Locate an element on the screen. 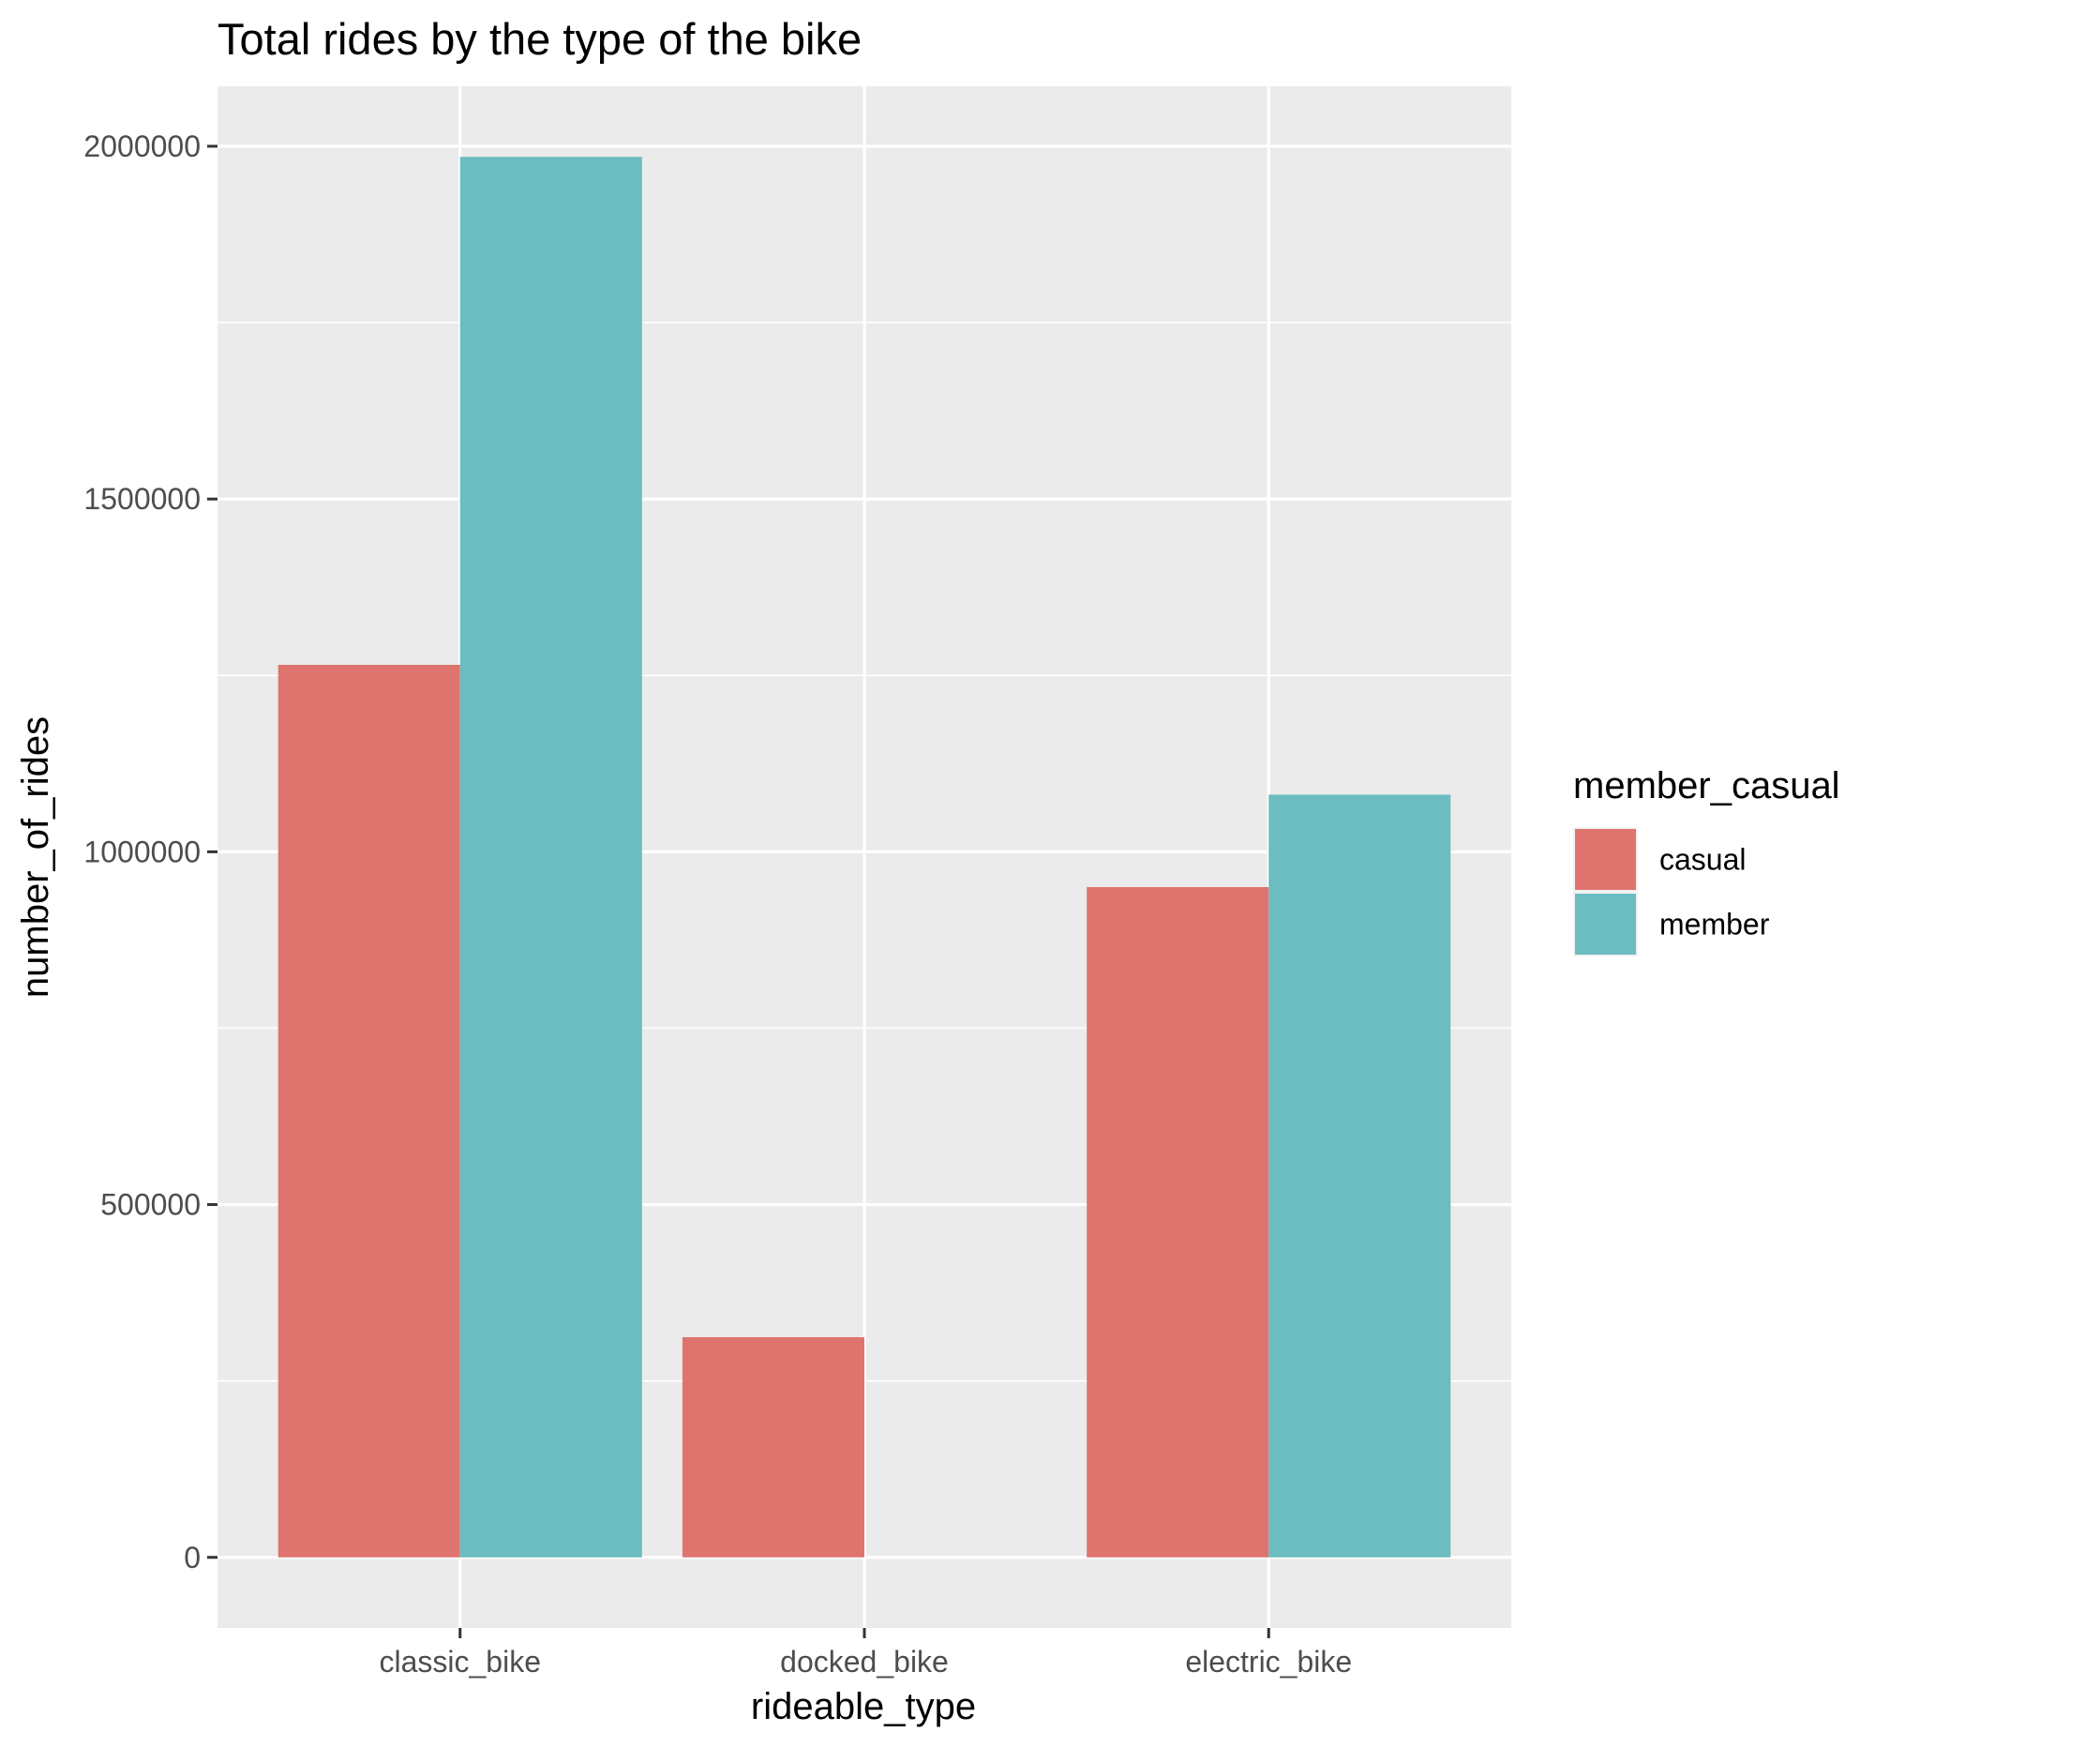 The width and height of the screenshot is (2100, 1747). y-tick-label: 0 is located at coordinates (192, 1557).